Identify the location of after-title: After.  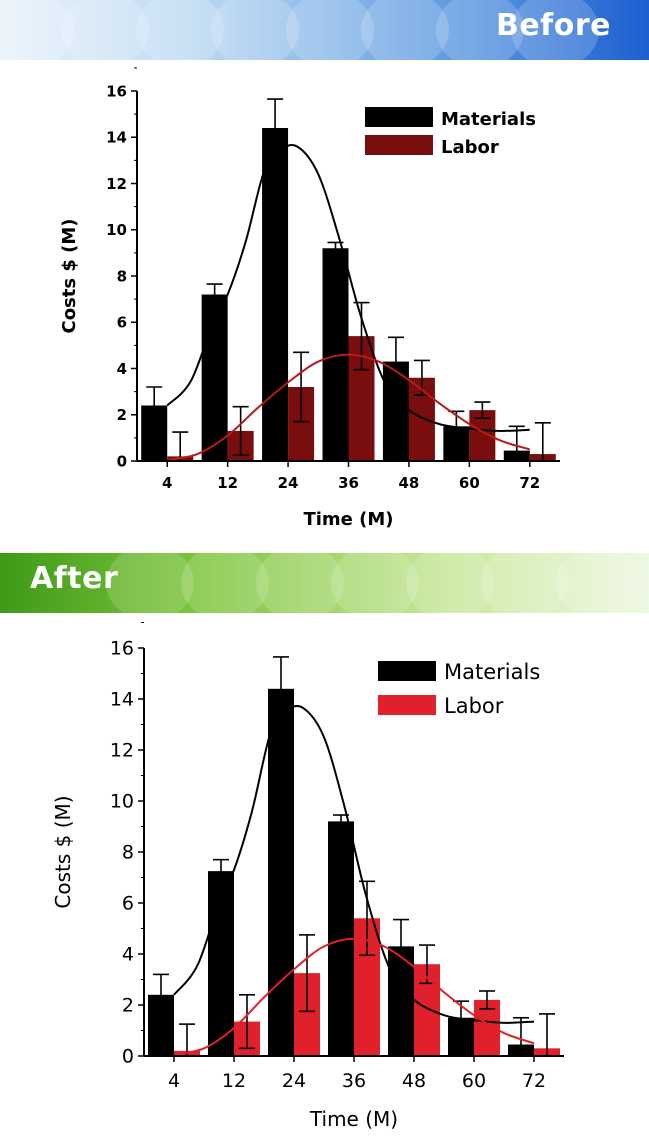
(74, 578).